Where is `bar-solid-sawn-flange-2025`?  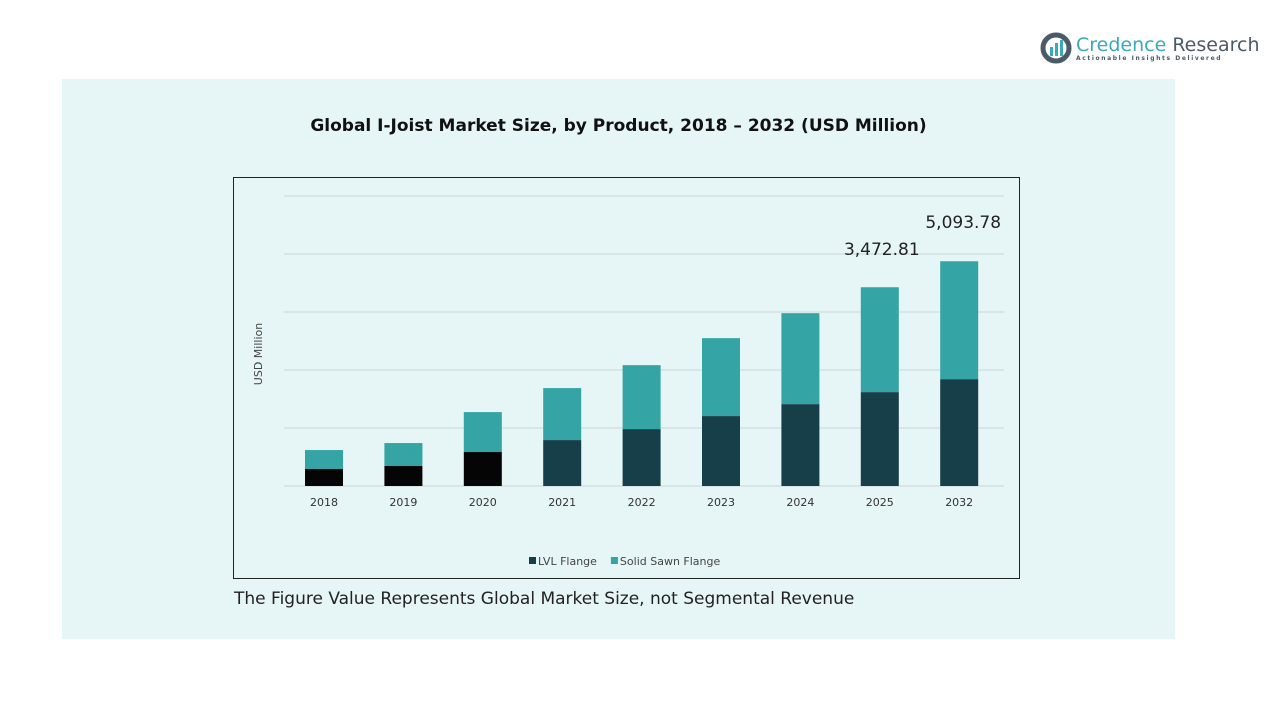 bar-solid-sawn-flange-2025 is located at coordinates (879, 340).